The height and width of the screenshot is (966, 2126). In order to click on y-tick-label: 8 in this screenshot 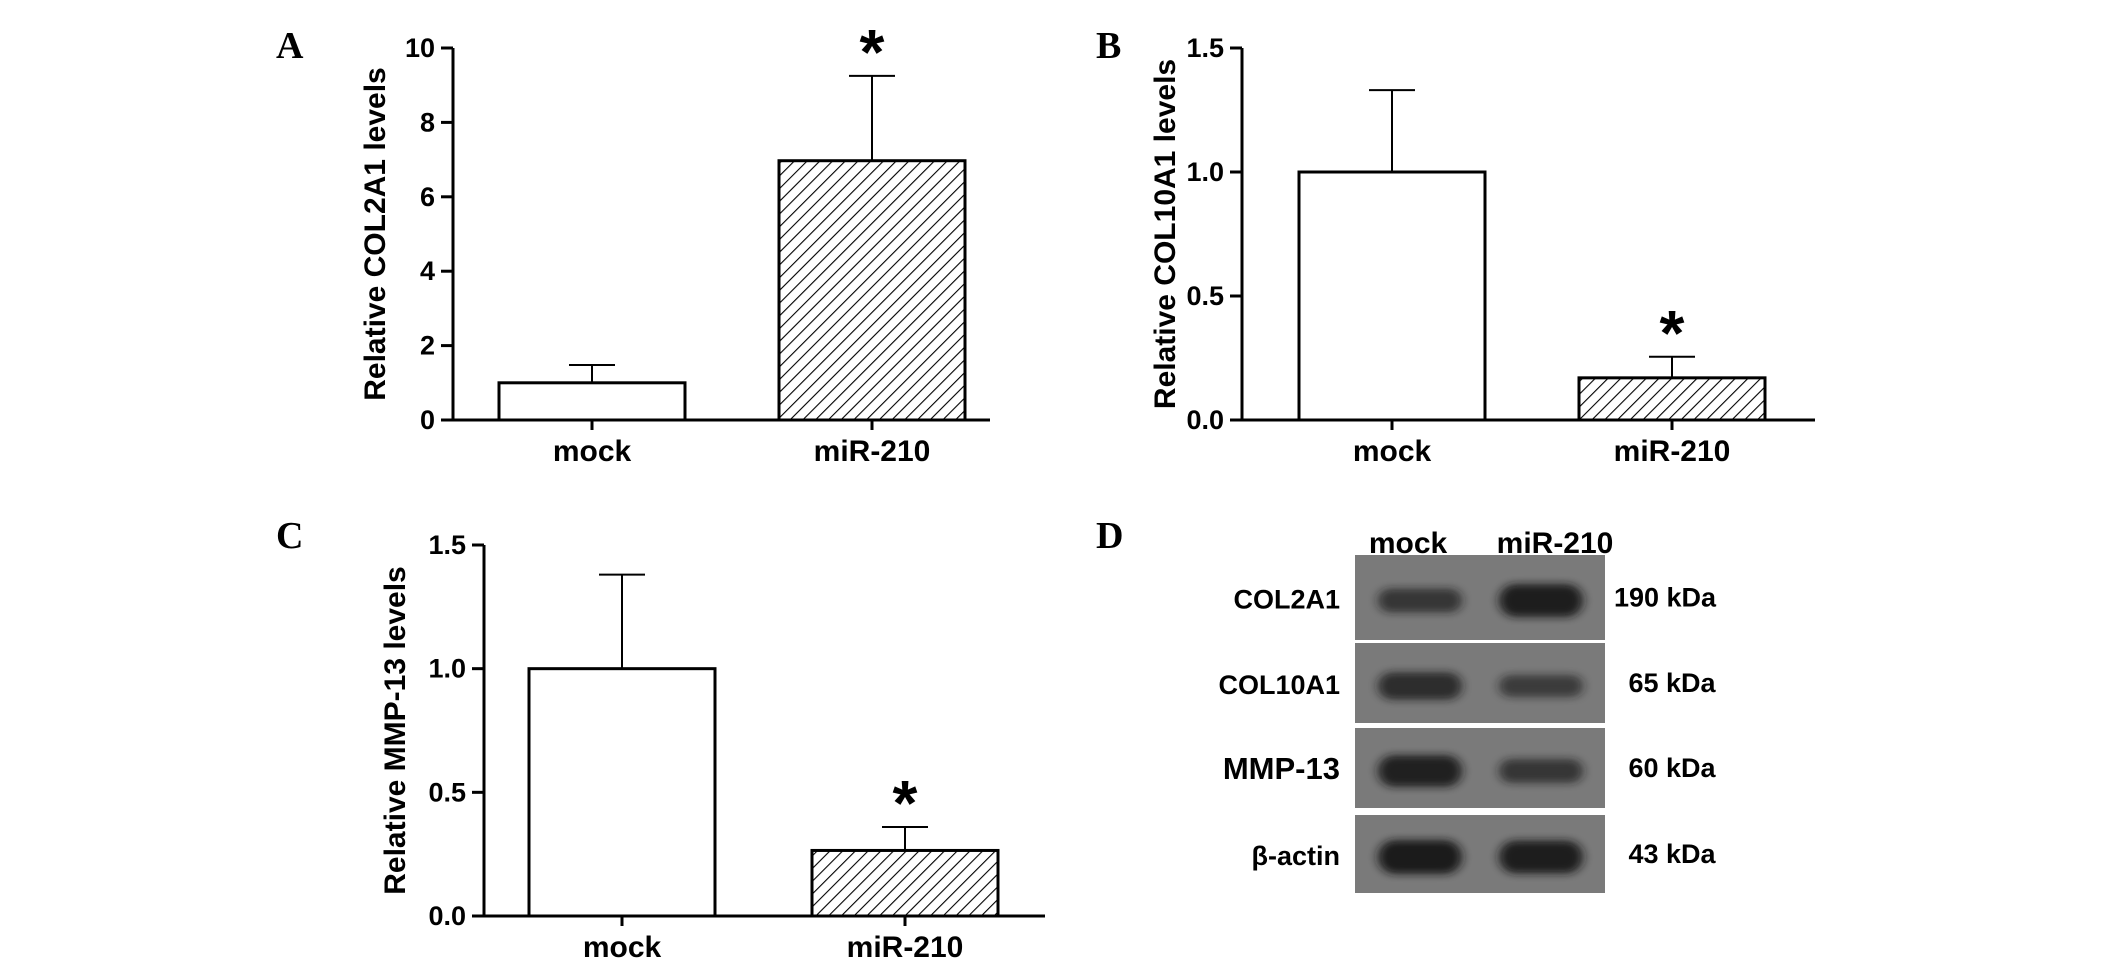, I will do `click(427, 122)`.